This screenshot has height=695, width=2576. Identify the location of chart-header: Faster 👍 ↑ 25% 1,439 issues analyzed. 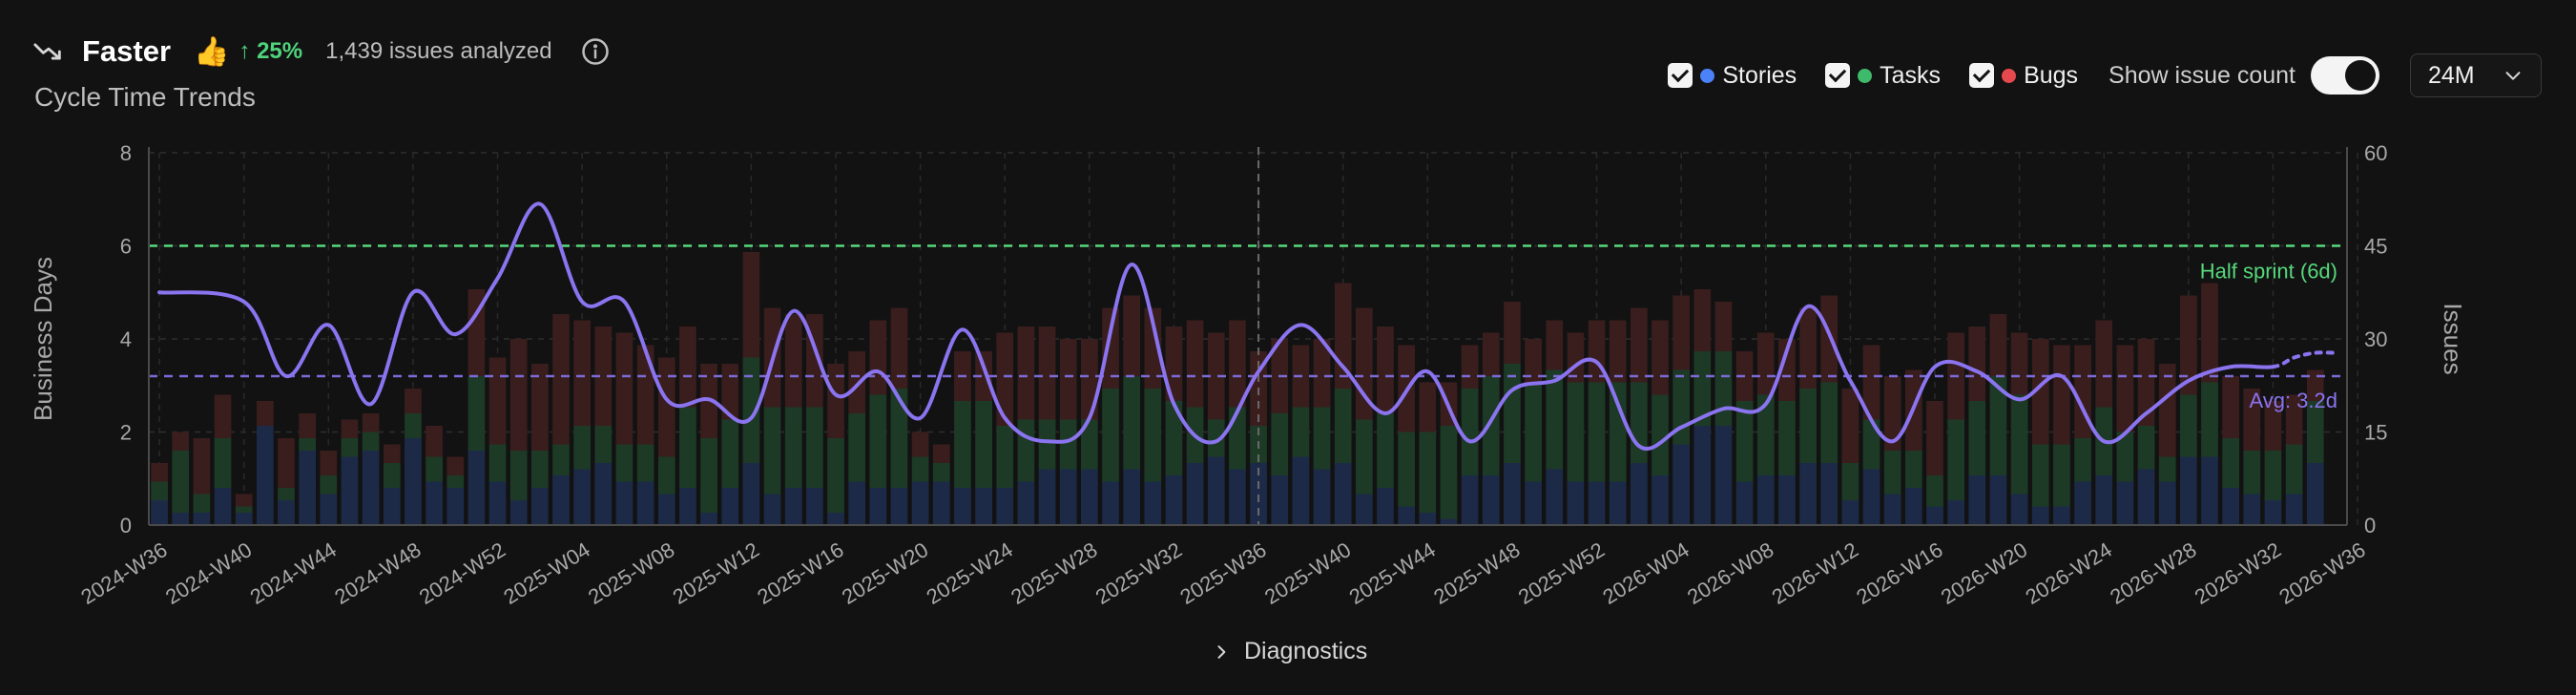
(321, 52).